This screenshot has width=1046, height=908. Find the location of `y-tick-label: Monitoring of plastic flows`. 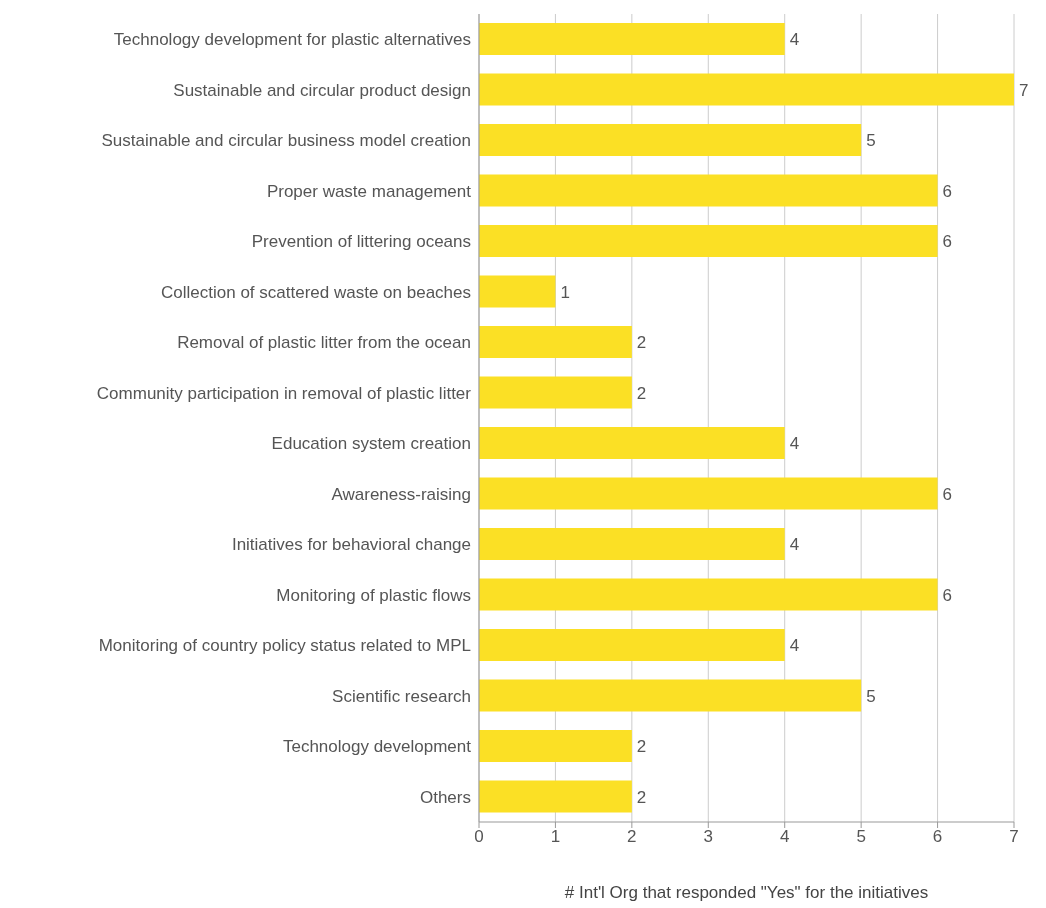

y-tick-label: Monitoring of plastic flows is located at coordinates (373, 595).